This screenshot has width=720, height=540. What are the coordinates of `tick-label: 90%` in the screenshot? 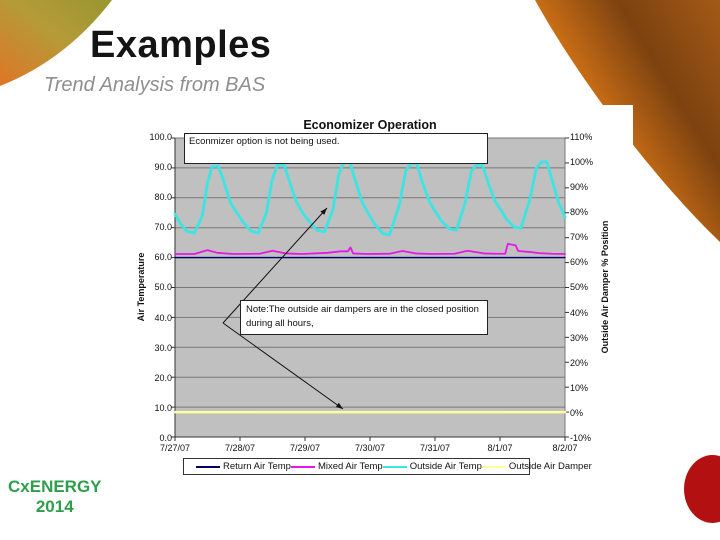 It's located at (579, 187).